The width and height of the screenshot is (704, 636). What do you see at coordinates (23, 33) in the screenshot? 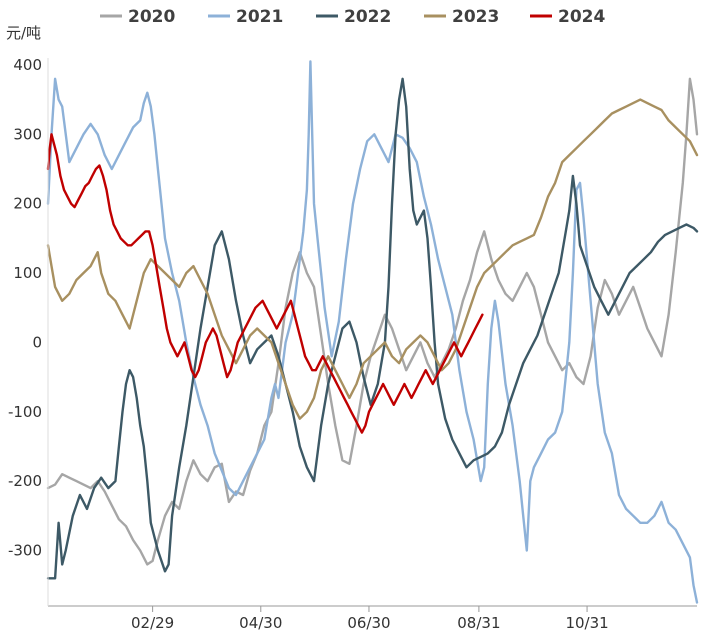
I see `y-axis-unit-label: 元/吨` at bounding box center [23, 33].